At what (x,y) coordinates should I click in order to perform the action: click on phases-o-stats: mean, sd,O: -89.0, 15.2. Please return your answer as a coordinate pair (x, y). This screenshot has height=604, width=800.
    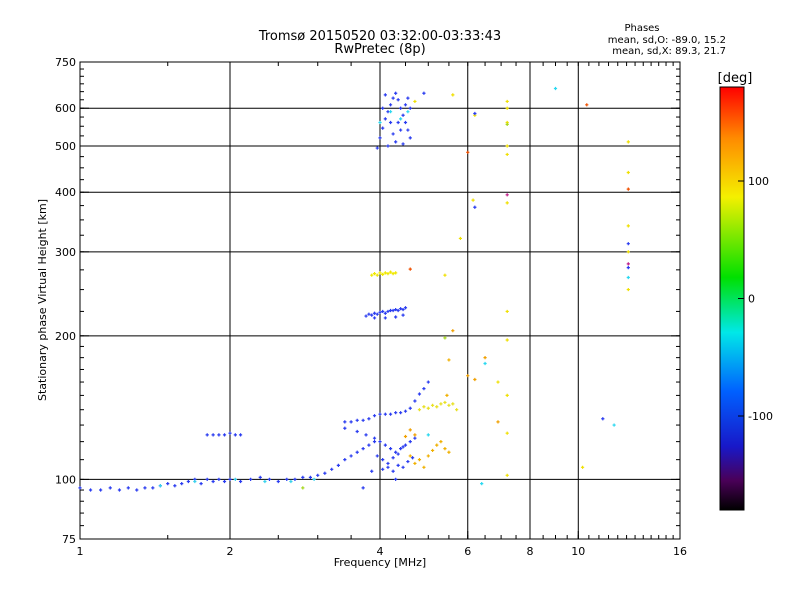
    Looking at the image, I should click on (667, 40).